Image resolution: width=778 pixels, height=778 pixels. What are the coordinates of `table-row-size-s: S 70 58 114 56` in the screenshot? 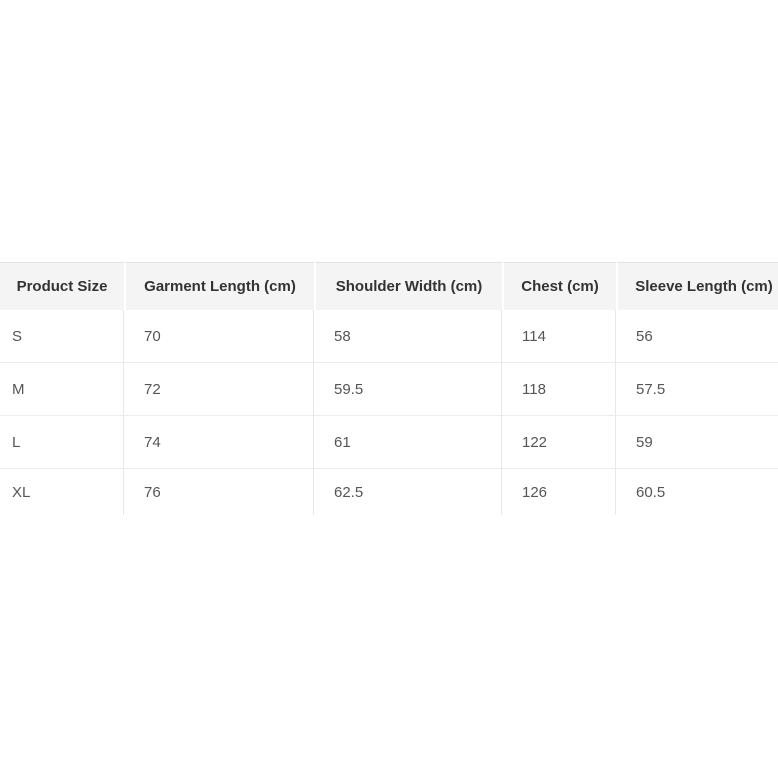 It's located at (389, 336).